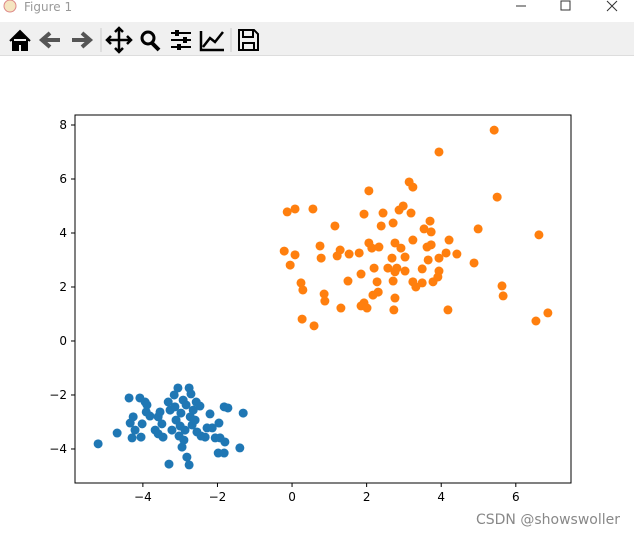  I want to click on maximize-button, so click(565, 5).